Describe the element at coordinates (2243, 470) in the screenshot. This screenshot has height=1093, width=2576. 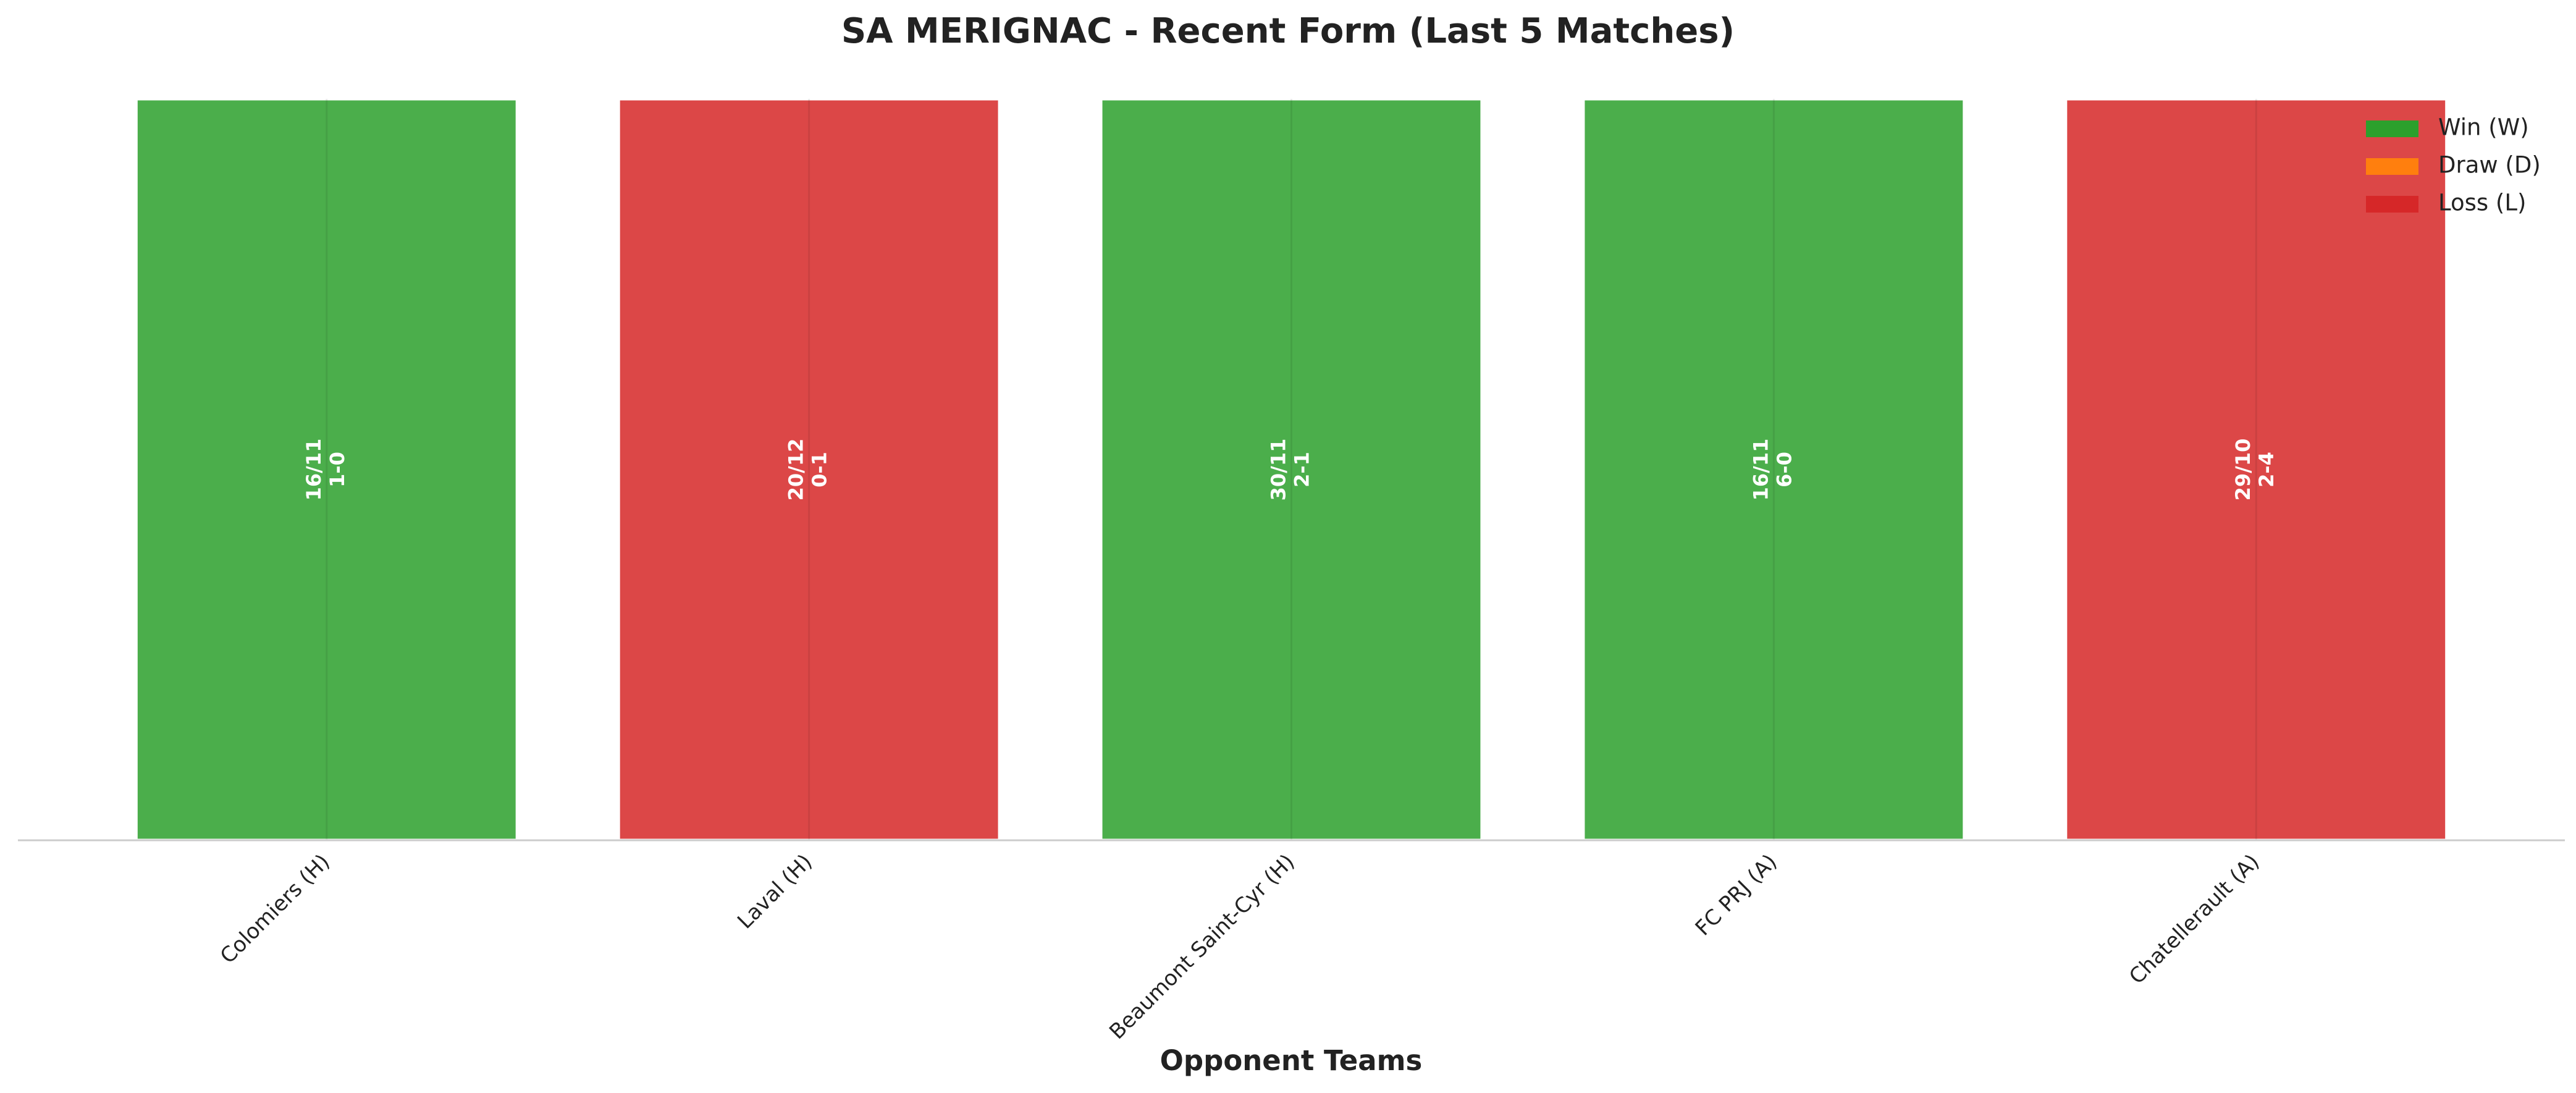
I see `bar-date-label: 29/10` at that location.